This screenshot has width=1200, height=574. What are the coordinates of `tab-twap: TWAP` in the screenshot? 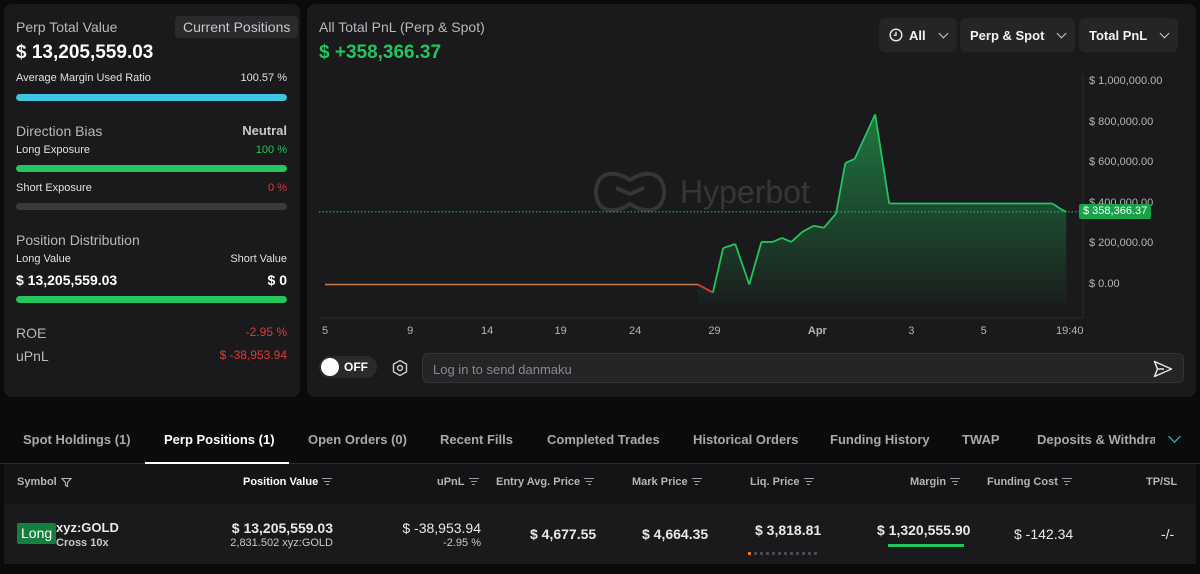 It's located at (981, 439).